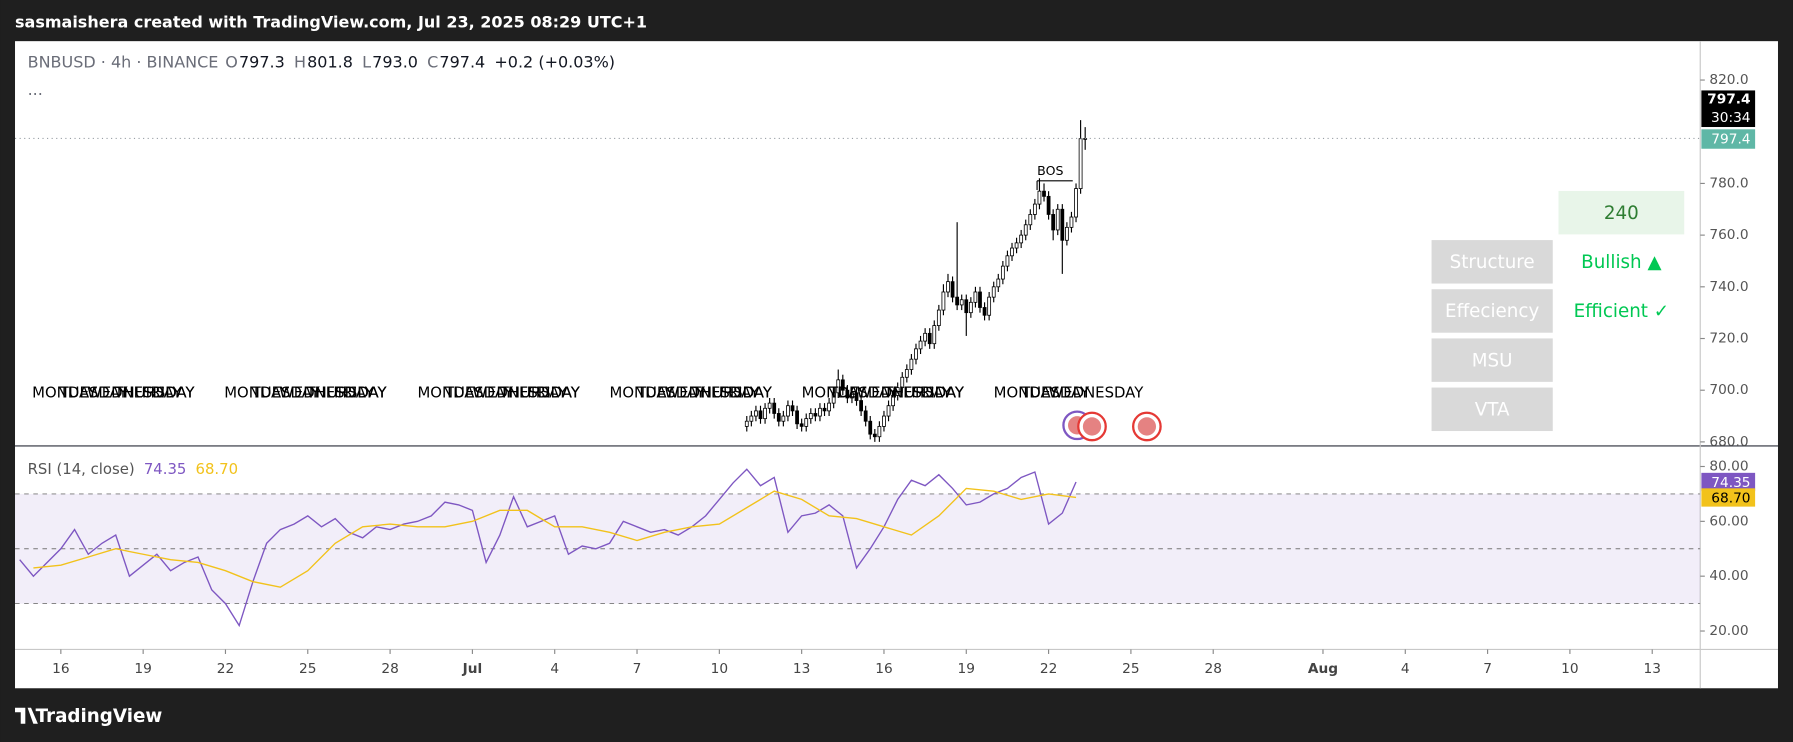  What do you see at coordinates (1728, 521) in the screenshot?
I see `y-tick-label: 60.00` at bounding box center [1728, 521].